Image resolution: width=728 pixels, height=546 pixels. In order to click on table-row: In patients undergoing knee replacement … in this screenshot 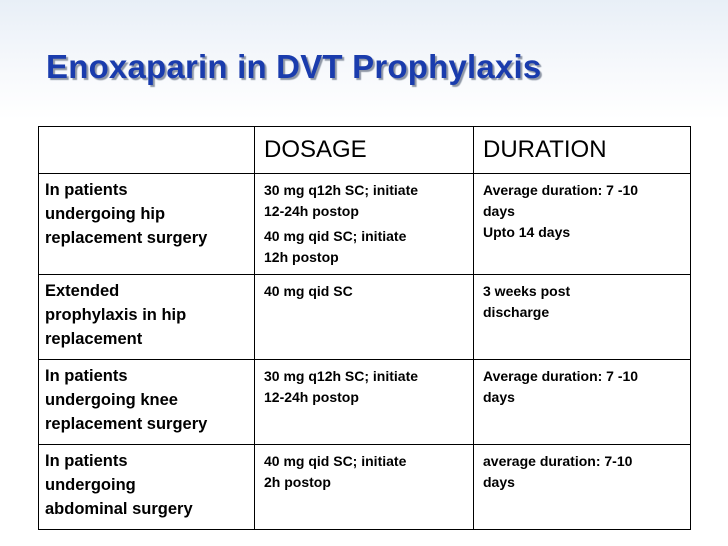, I will do `click(364, 402)`.